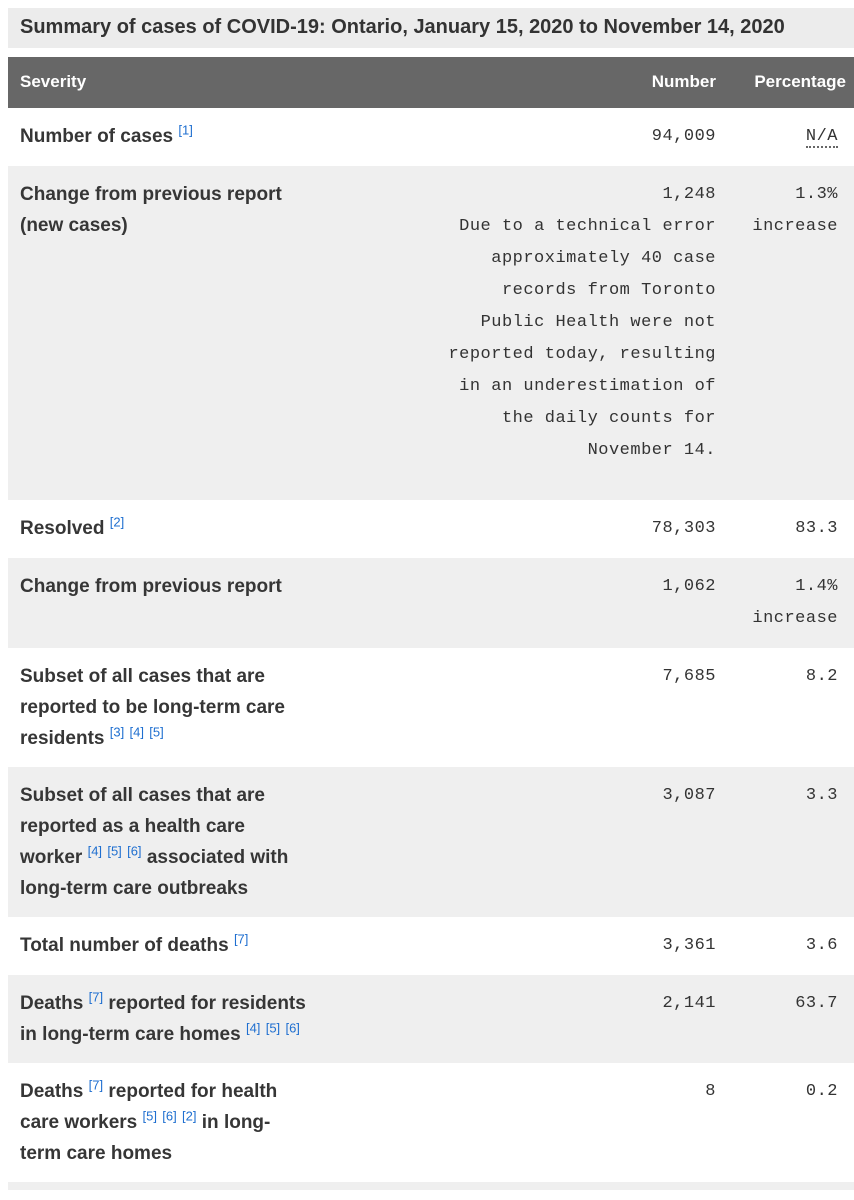 Image resolution: width=854 pixels, height=1200 pixels. What do you see at coordinates (537, 946) in the screenshot?
I see `cell-number: 3,361` at bounding box center [537, 946].